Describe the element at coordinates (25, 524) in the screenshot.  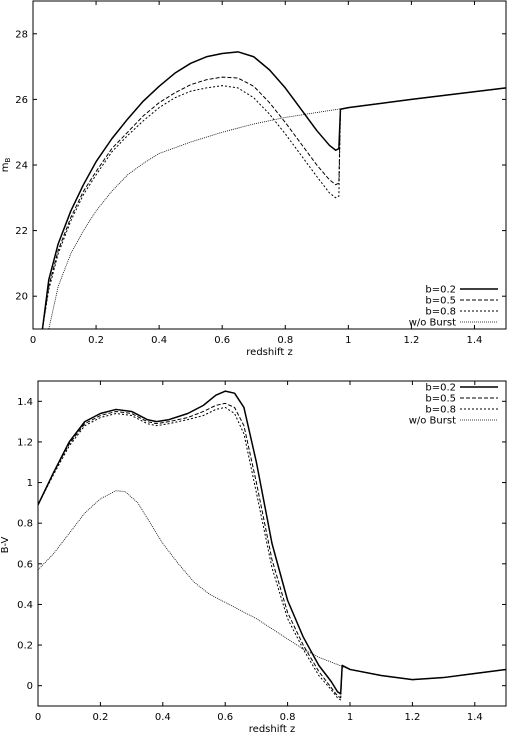
I see `y-tick-label: 0.8` at that location.